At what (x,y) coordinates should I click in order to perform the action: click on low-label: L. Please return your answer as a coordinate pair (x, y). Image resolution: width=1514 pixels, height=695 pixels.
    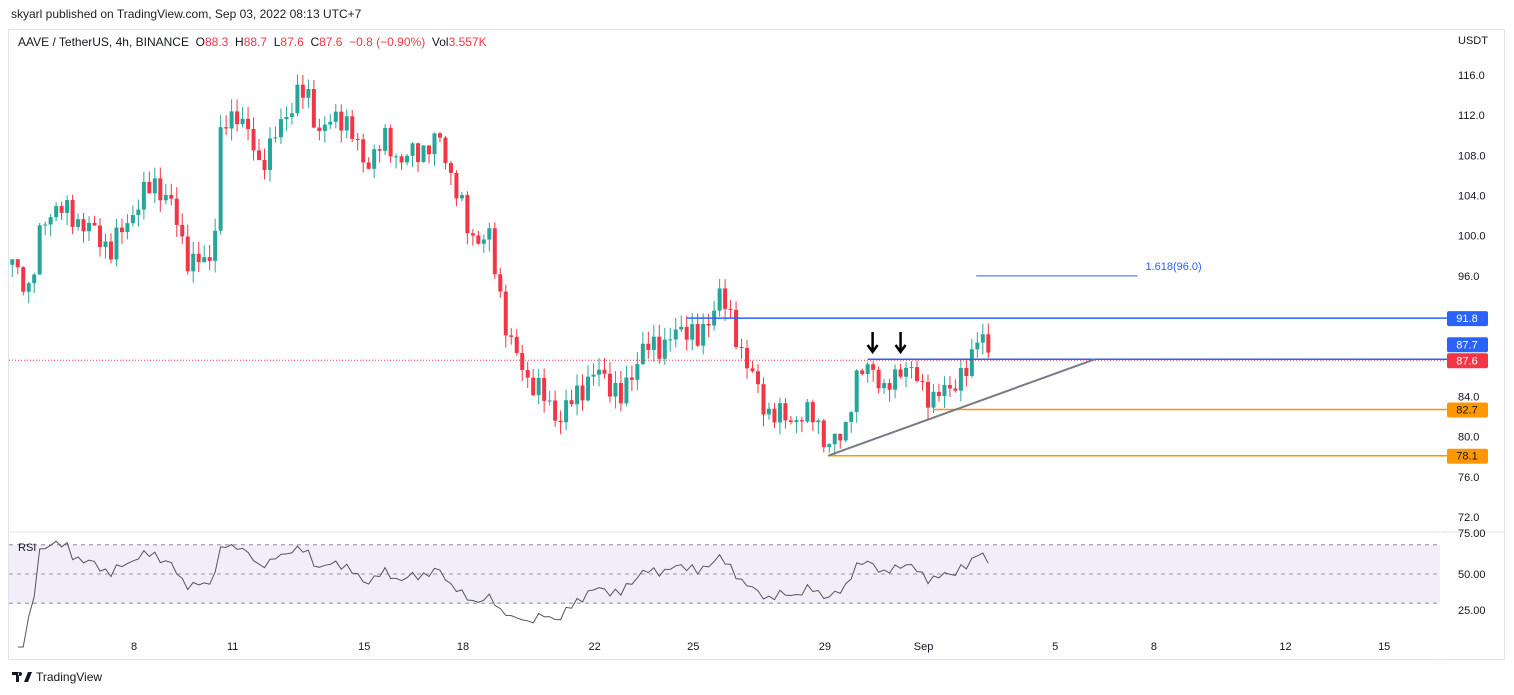
    Looking at the image, I should click on (277, 42).